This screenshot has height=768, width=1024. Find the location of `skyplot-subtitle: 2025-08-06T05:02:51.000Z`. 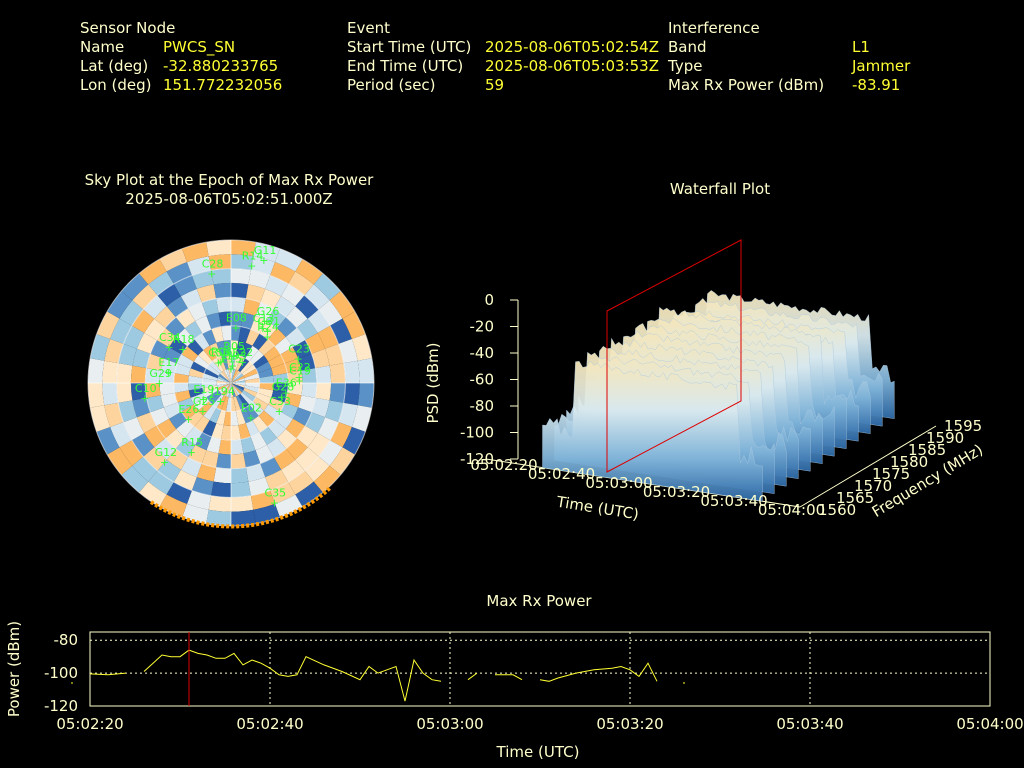

skyplot-subtitle: 2025-08-06T05:02:51.000Z is located at coordinates (229, 199).